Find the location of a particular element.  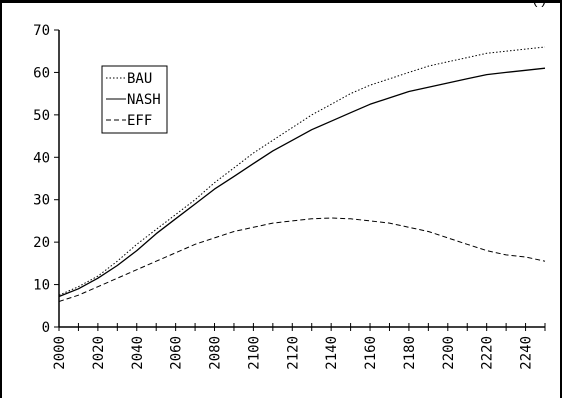

y-tick-label: 60 is located at coordinates (41, 73).